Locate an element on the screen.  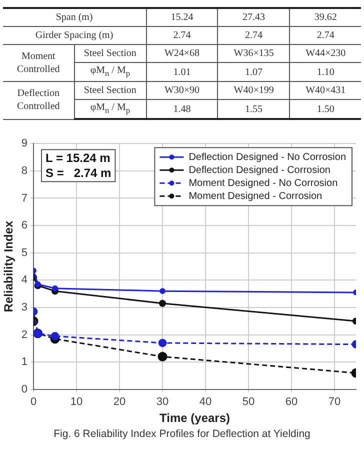
text: W30×90 is located at coordinates (182, 91).